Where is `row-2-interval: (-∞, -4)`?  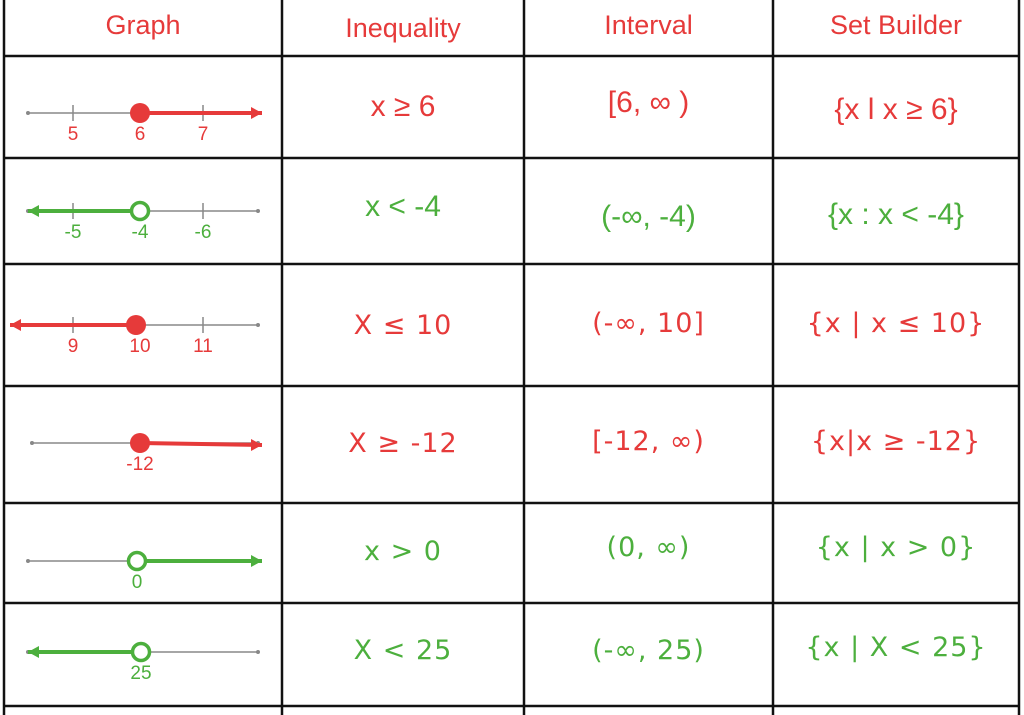
row-2-interval: (-∞, -4) is located at coordinates (648, 216).